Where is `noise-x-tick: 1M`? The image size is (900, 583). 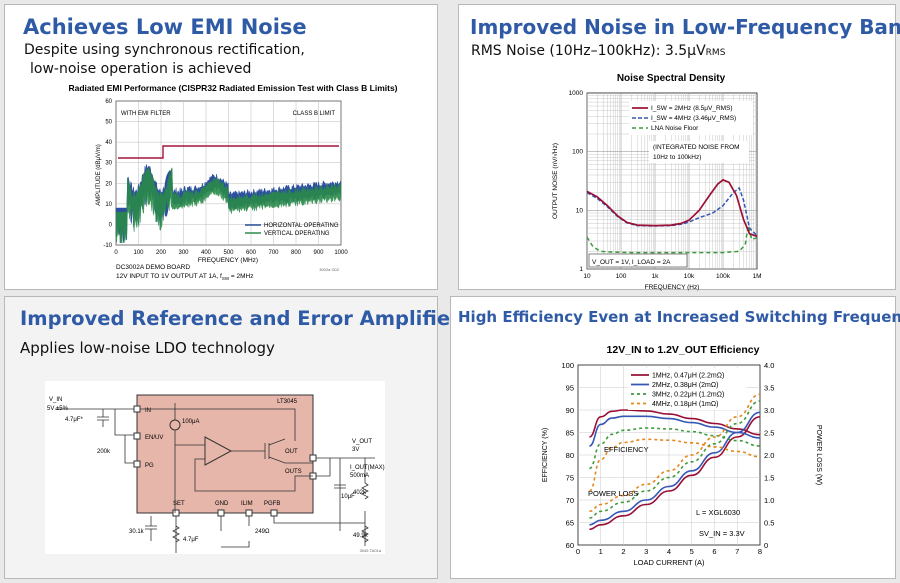 noise-x-tick: 1M is located at coordinates (756, 276).